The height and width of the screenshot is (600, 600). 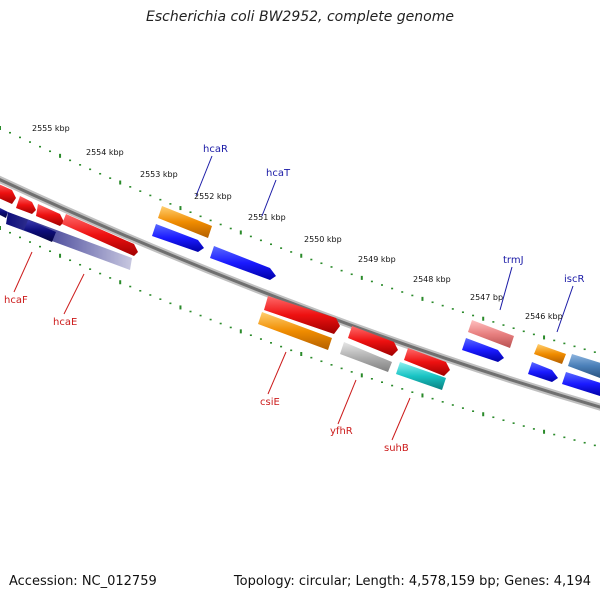 I want to click on gene-label-trmJ: trmJ, so click(x=513, y=260).